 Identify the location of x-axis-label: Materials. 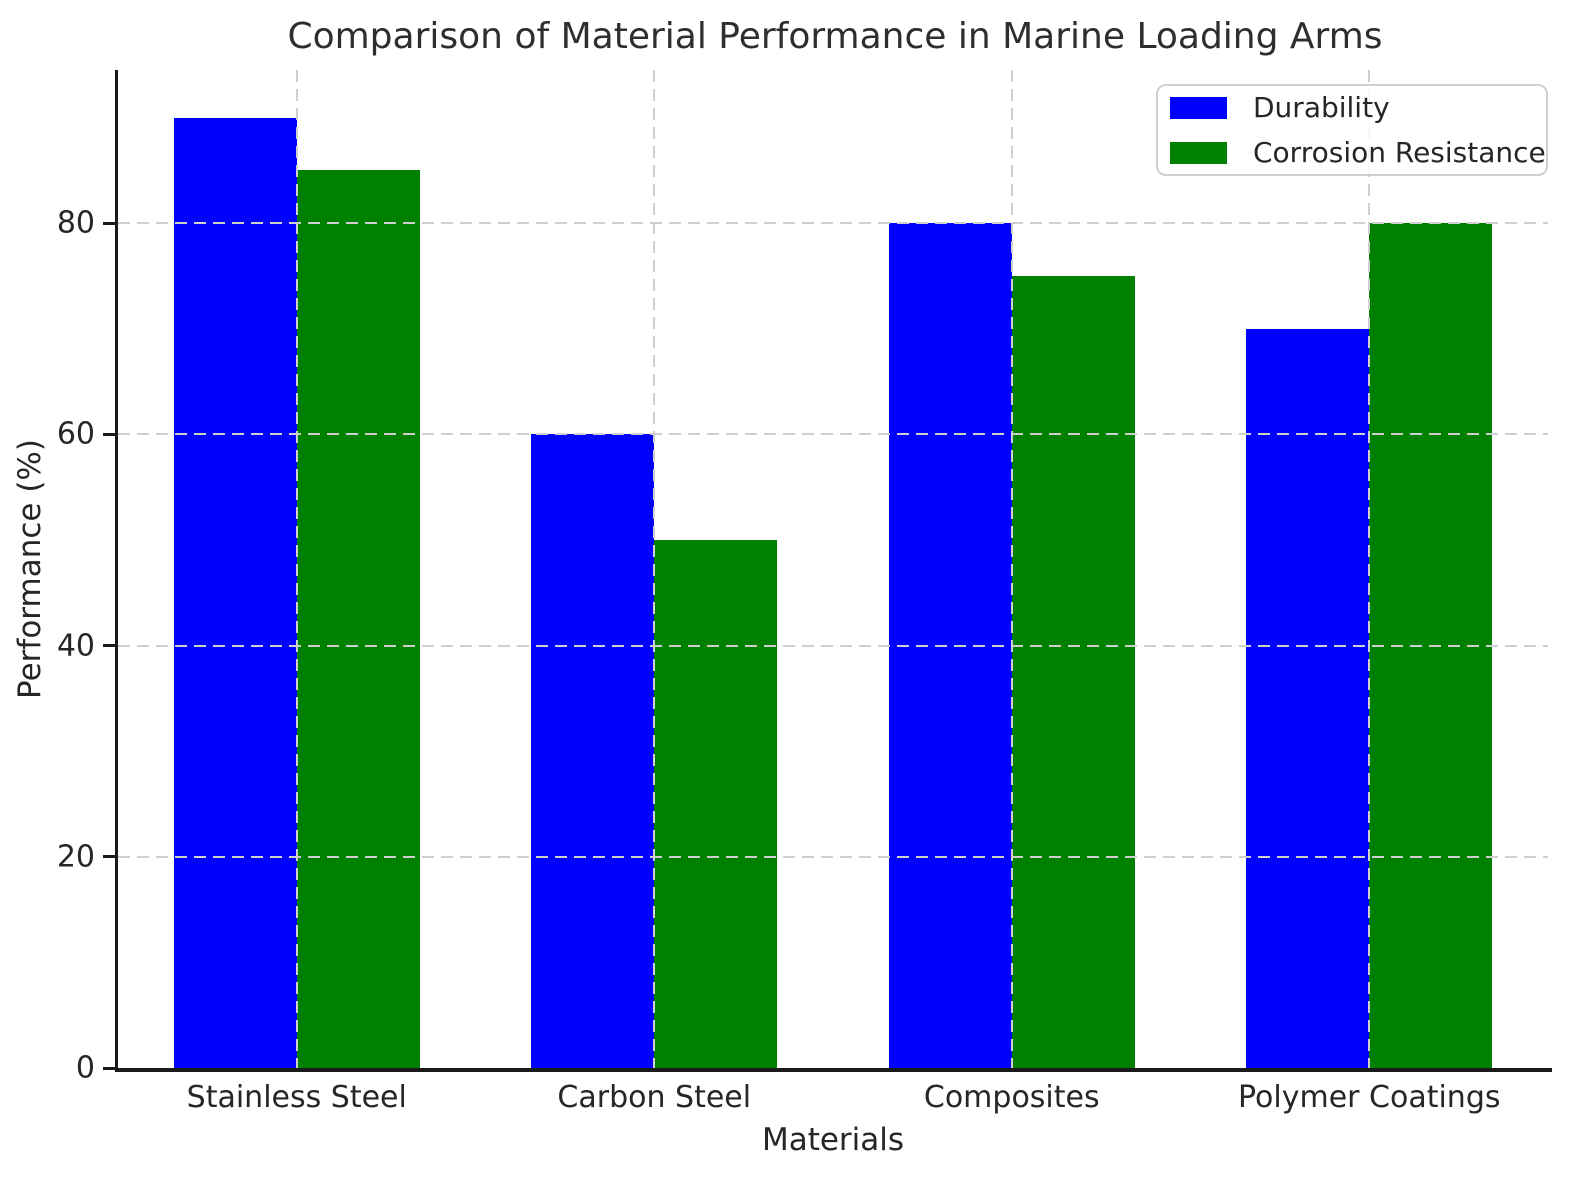
(833, 1140).